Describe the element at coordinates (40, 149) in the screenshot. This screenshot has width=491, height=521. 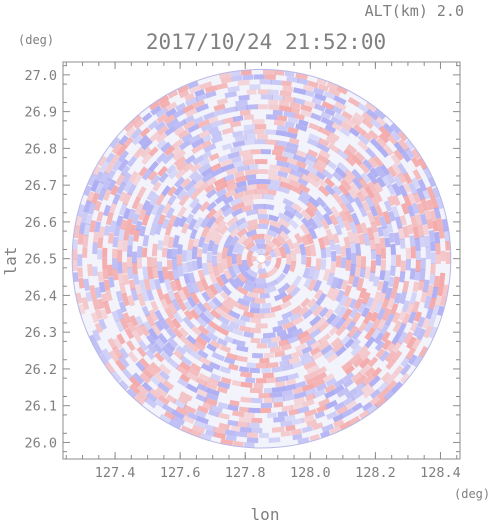
I see `y-tick-label: 26.8` at that location.